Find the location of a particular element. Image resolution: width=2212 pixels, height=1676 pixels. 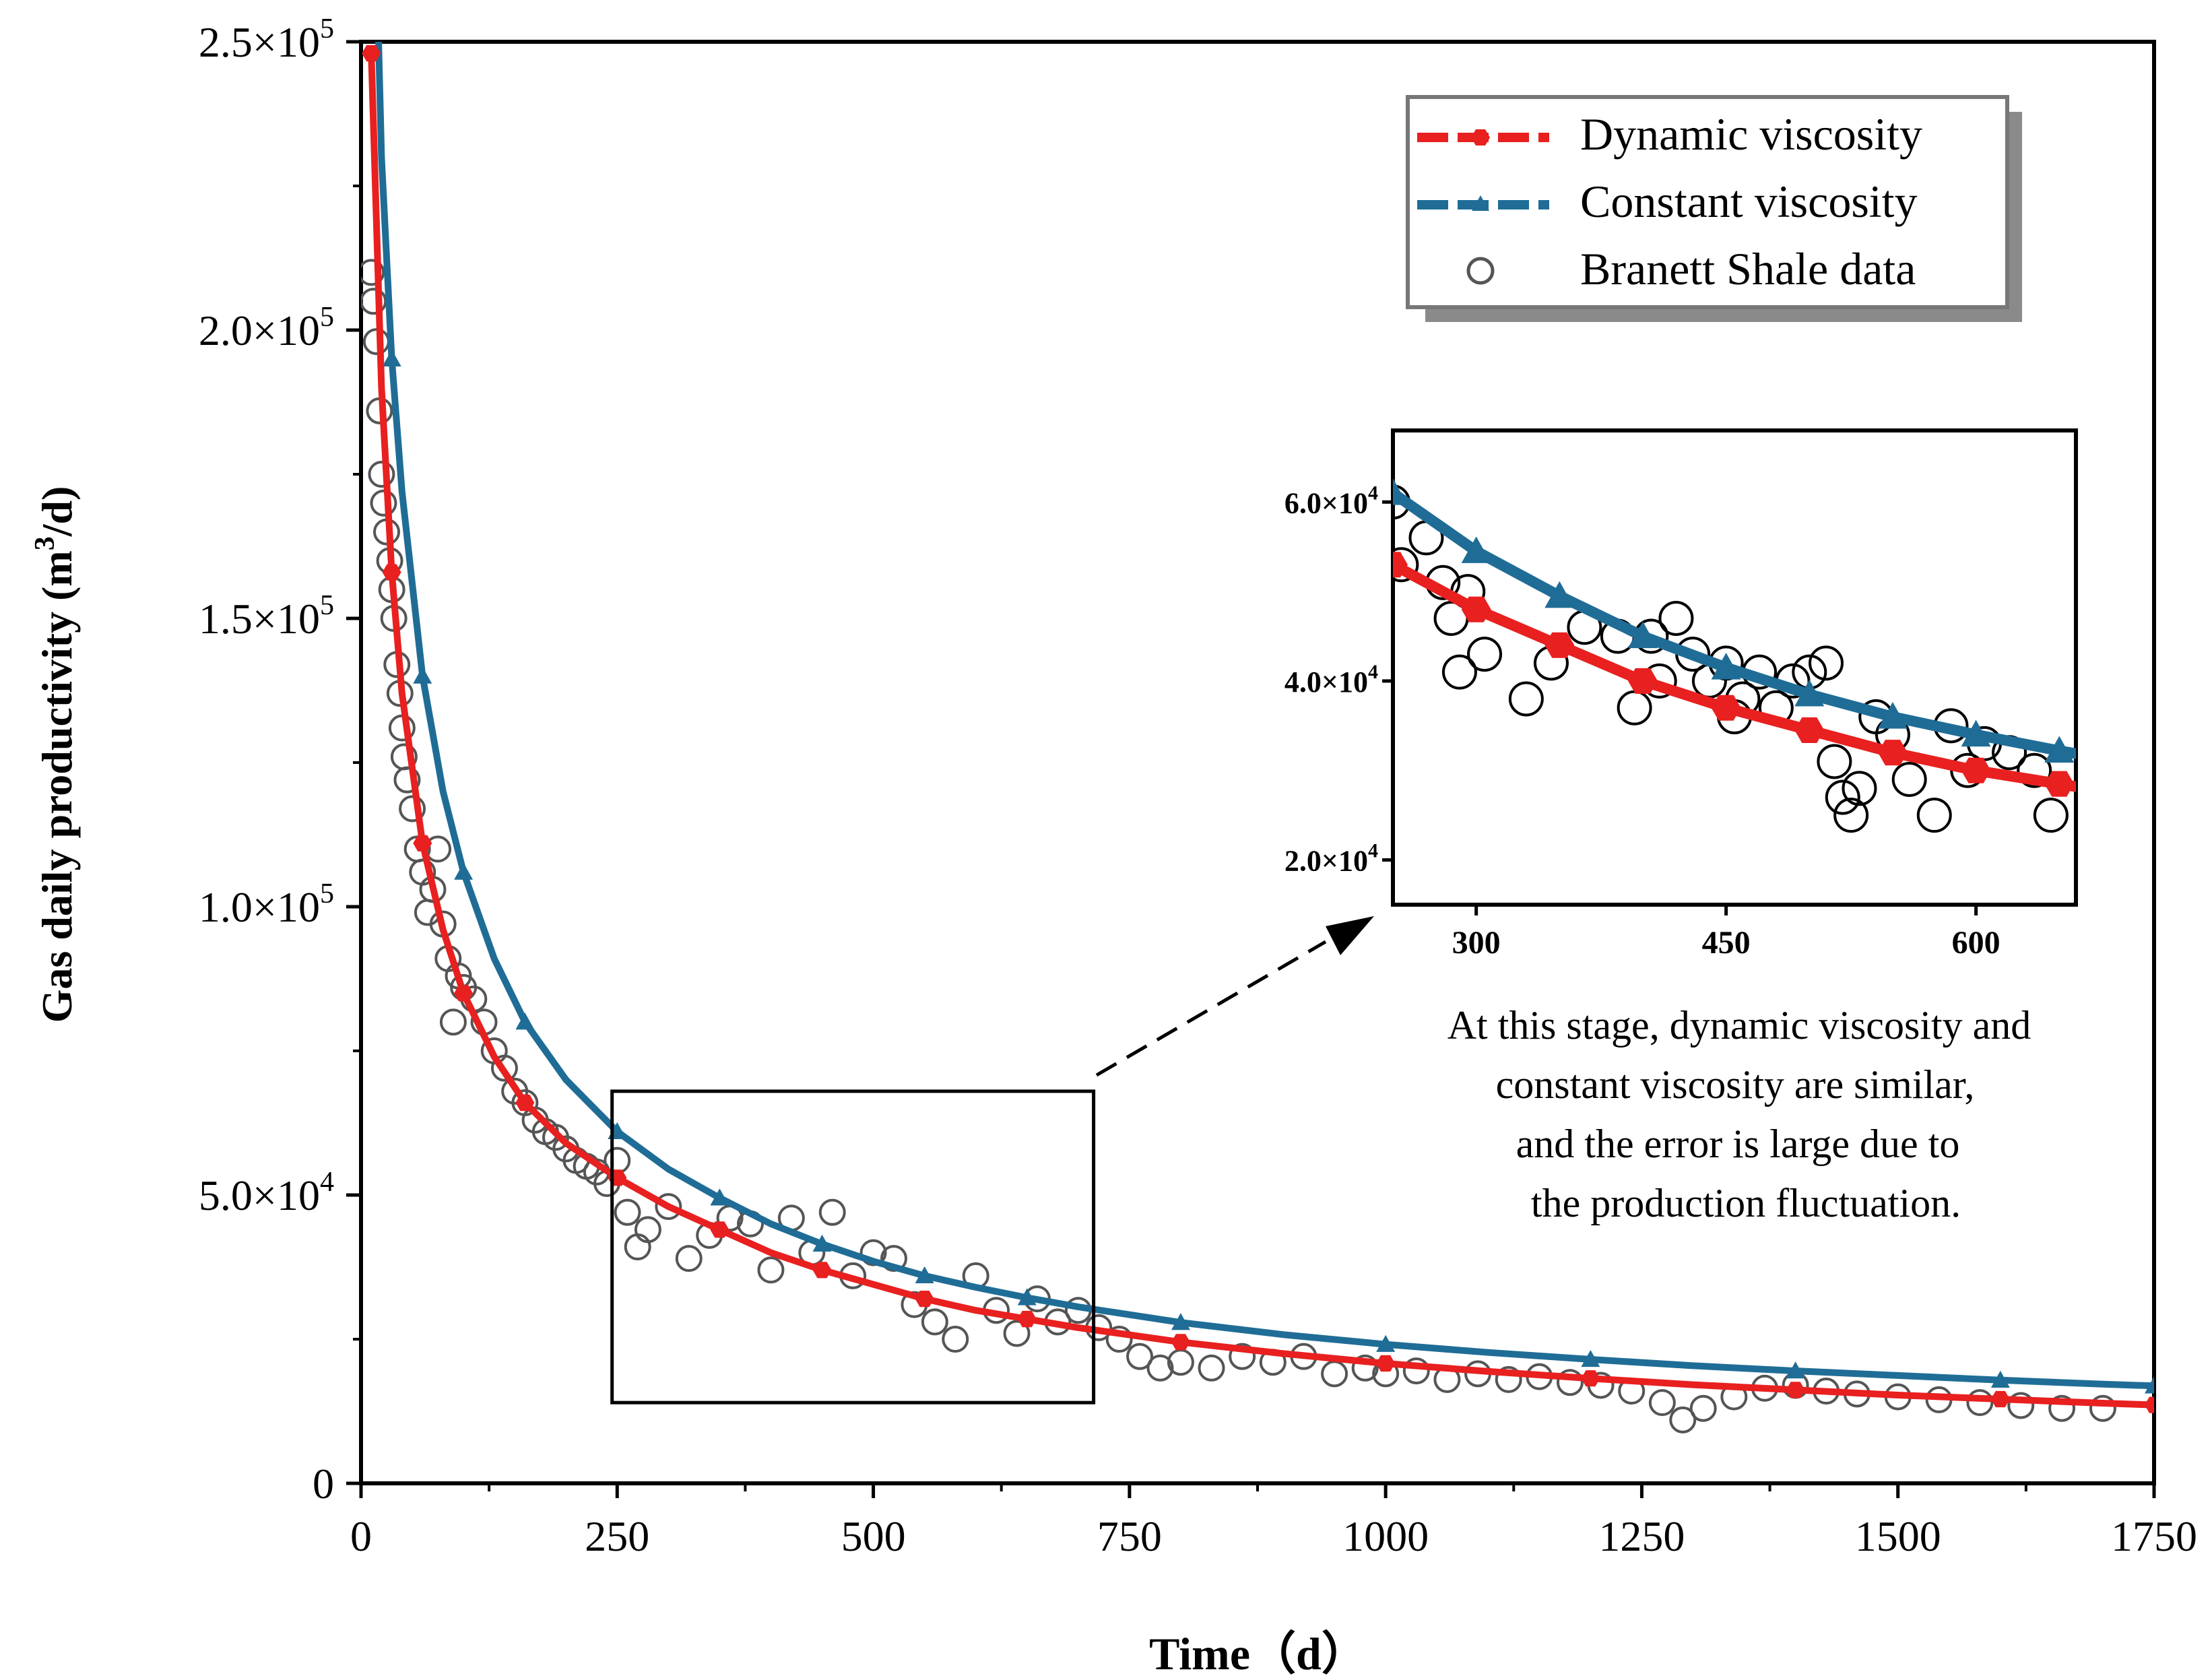

y-axis-title-sup: 3 is located at coordinates (45, 543).